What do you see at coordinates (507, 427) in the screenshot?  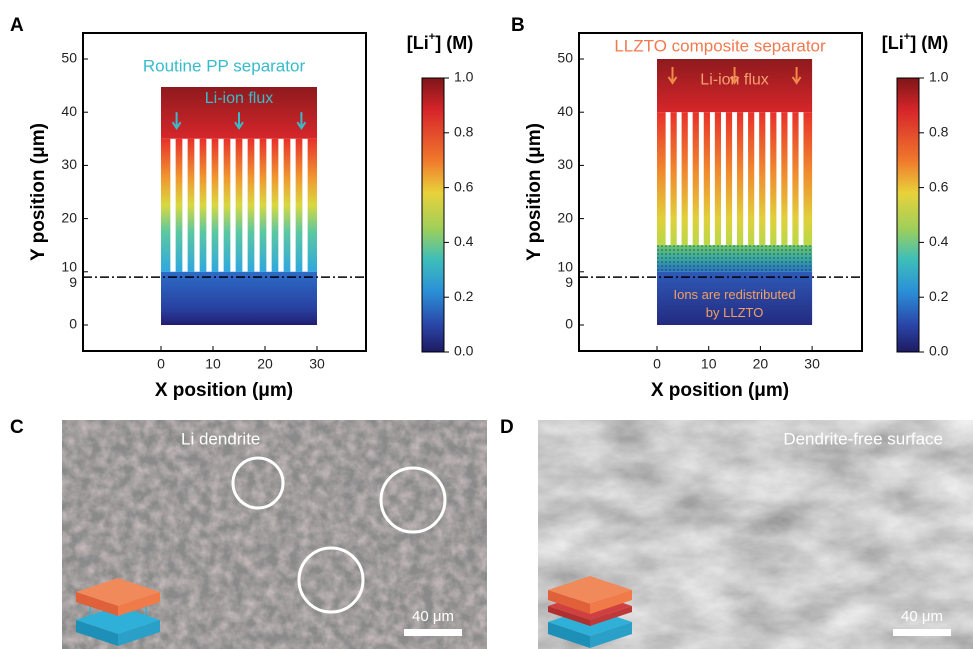 I see `panel-label: D` at bounding box center [507, 427].